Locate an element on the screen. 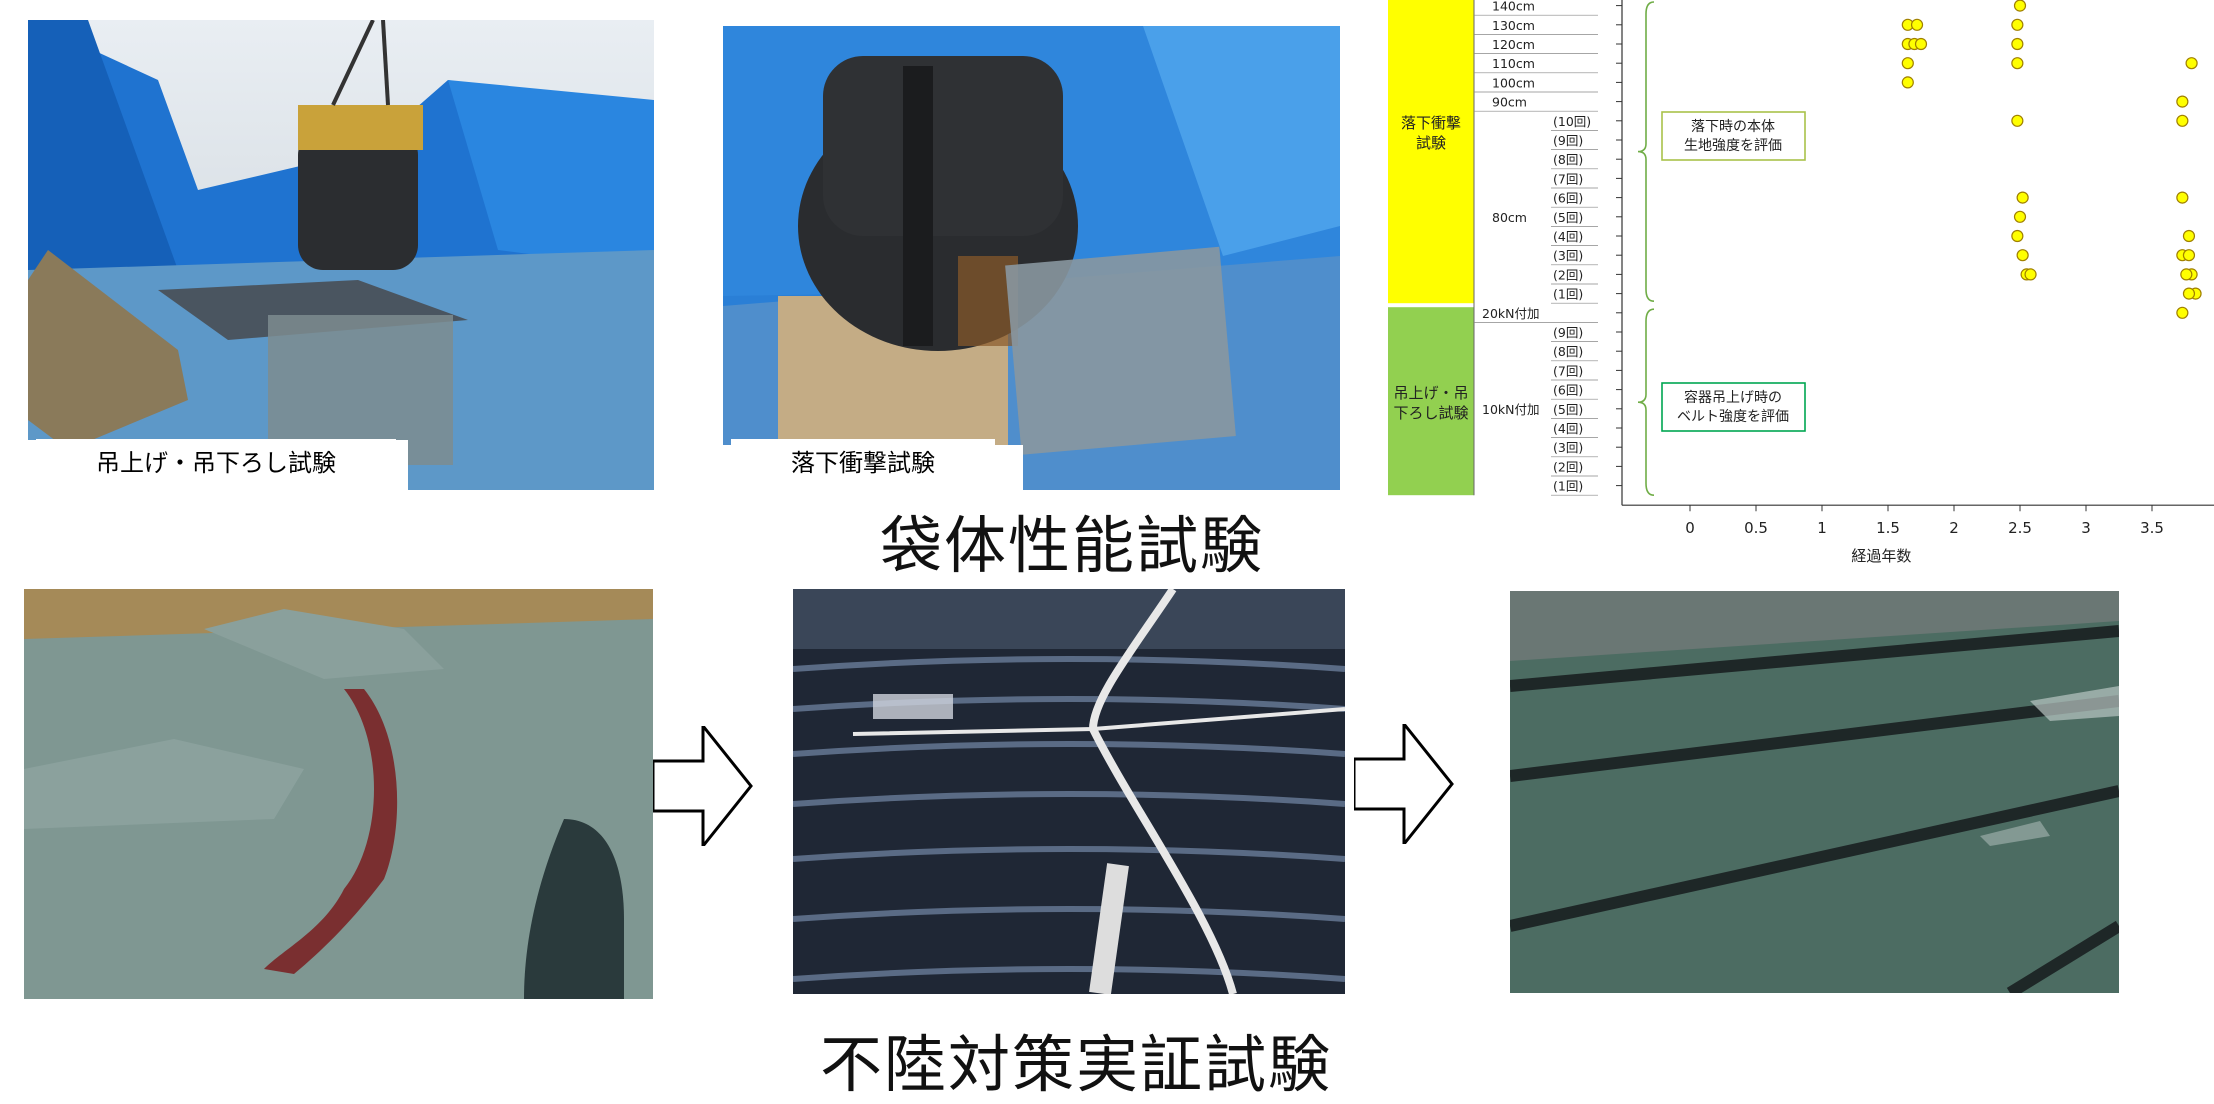 This screenshot has height=1104, width=2214. lifting-test-photo: 吊上げ・吊下ろし試験 is located at coordinates (341, 255).